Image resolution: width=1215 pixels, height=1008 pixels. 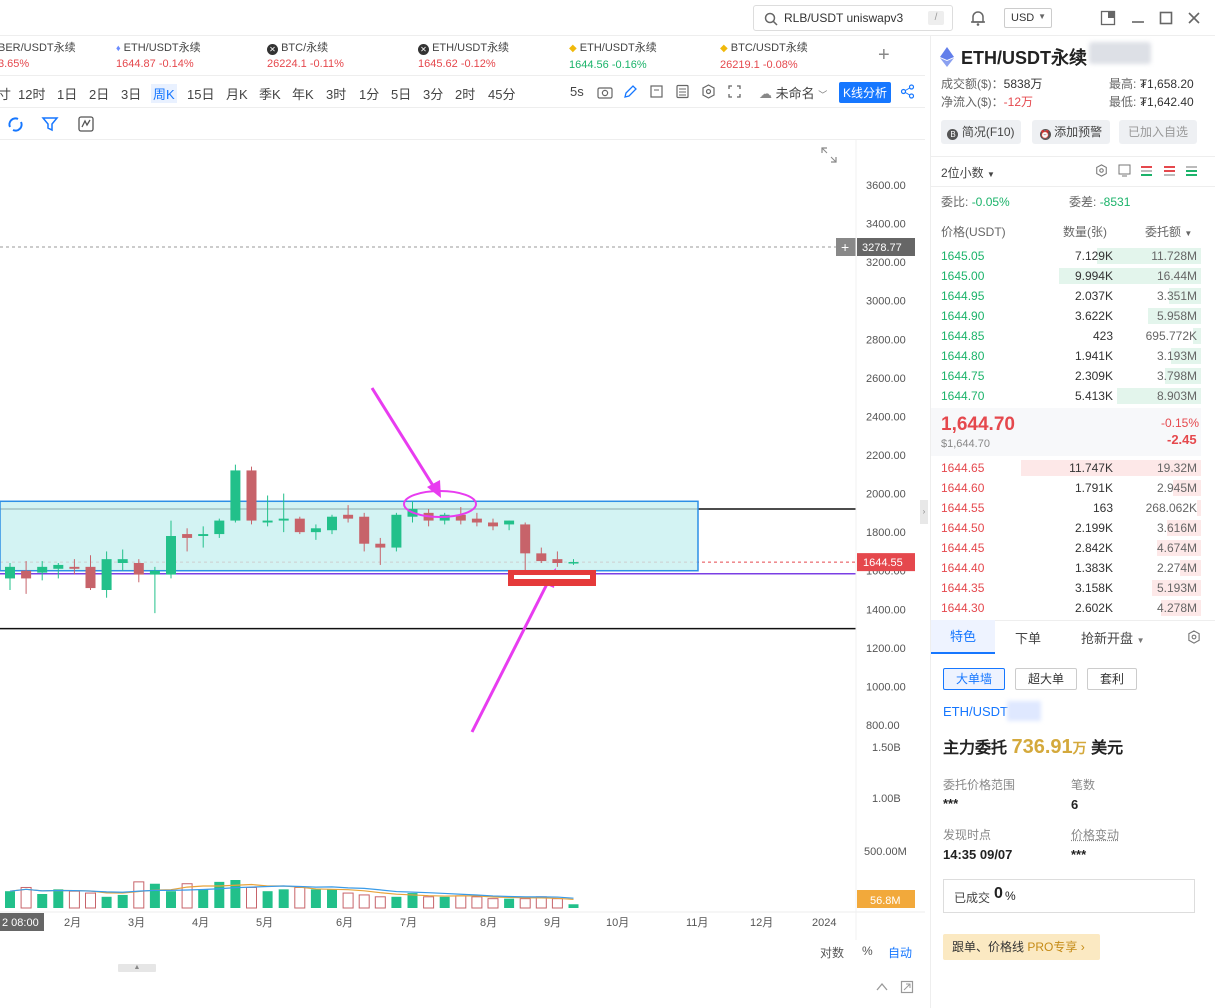 I want to click on top-bar: / USD▼, so click(x=607, y=18).